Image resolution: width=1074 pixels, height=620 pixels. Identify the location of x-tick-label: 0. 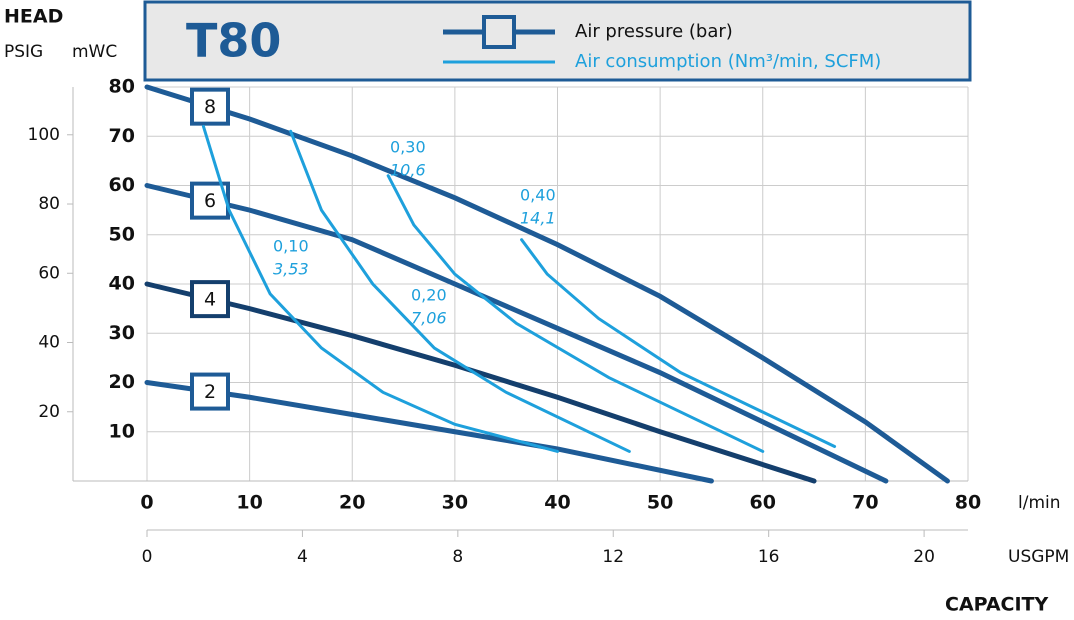
(146, 503).